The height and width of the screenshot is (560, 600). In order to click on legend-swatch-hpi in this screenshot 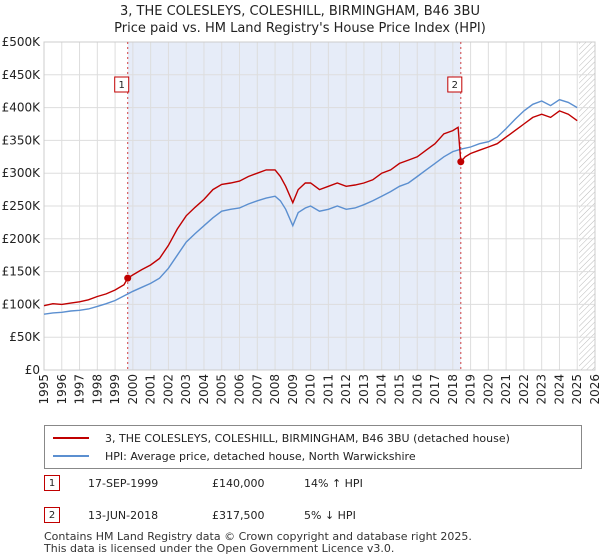, I will do `click(71, 456)`.